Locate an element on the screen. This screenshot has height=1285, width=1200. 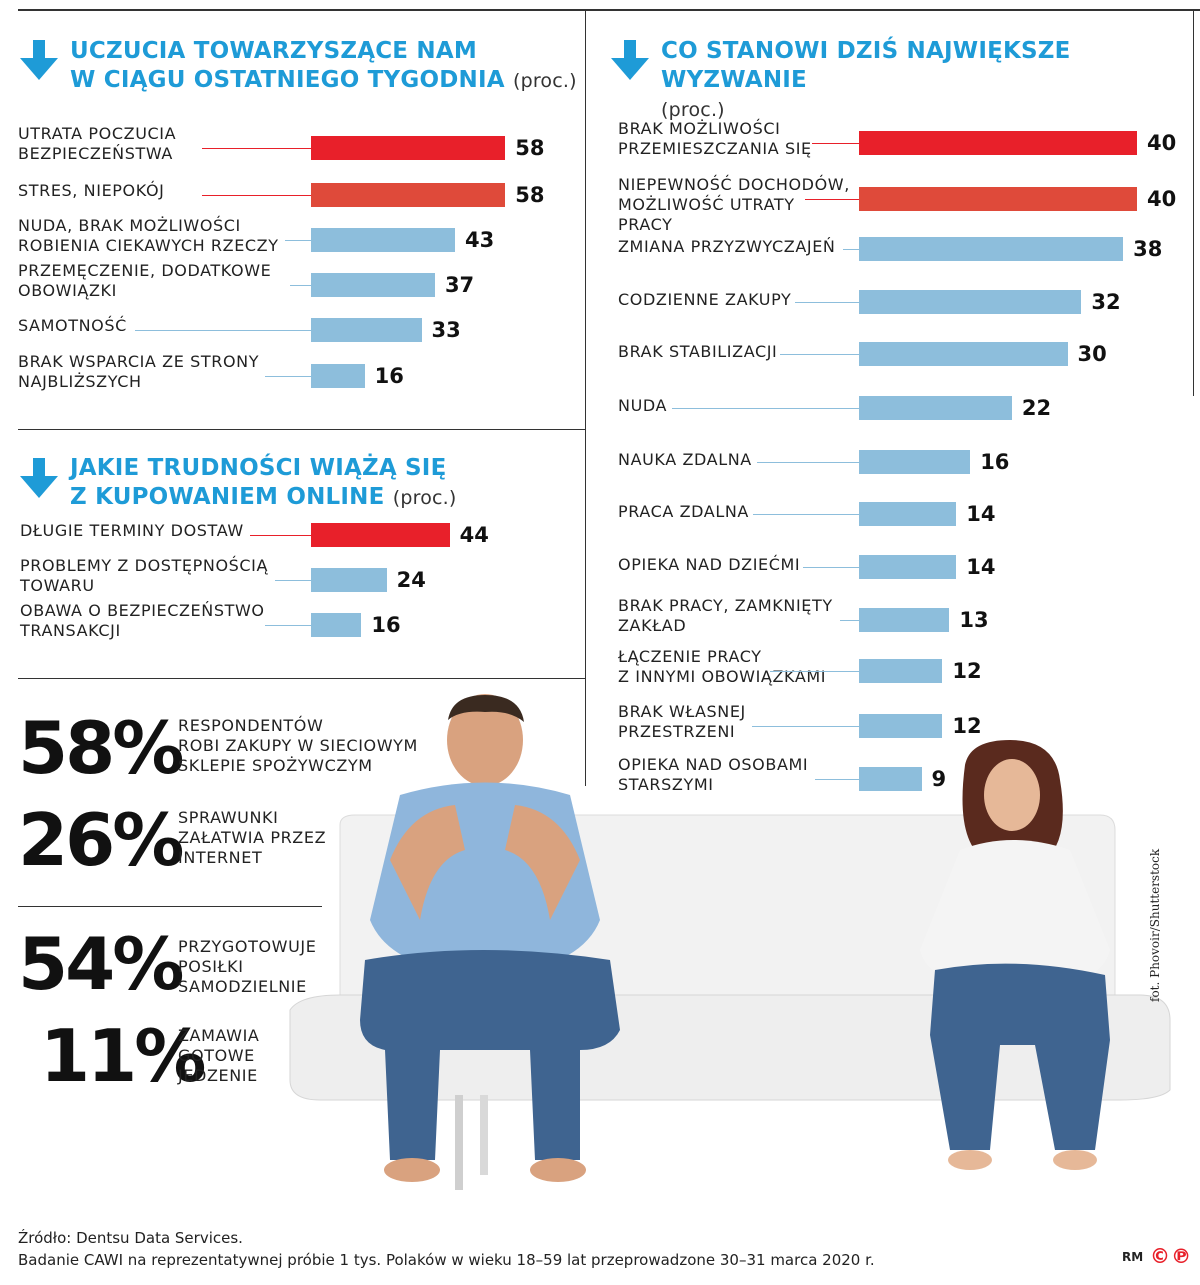
bar-value: 33 is located at coordinates (446, 330).